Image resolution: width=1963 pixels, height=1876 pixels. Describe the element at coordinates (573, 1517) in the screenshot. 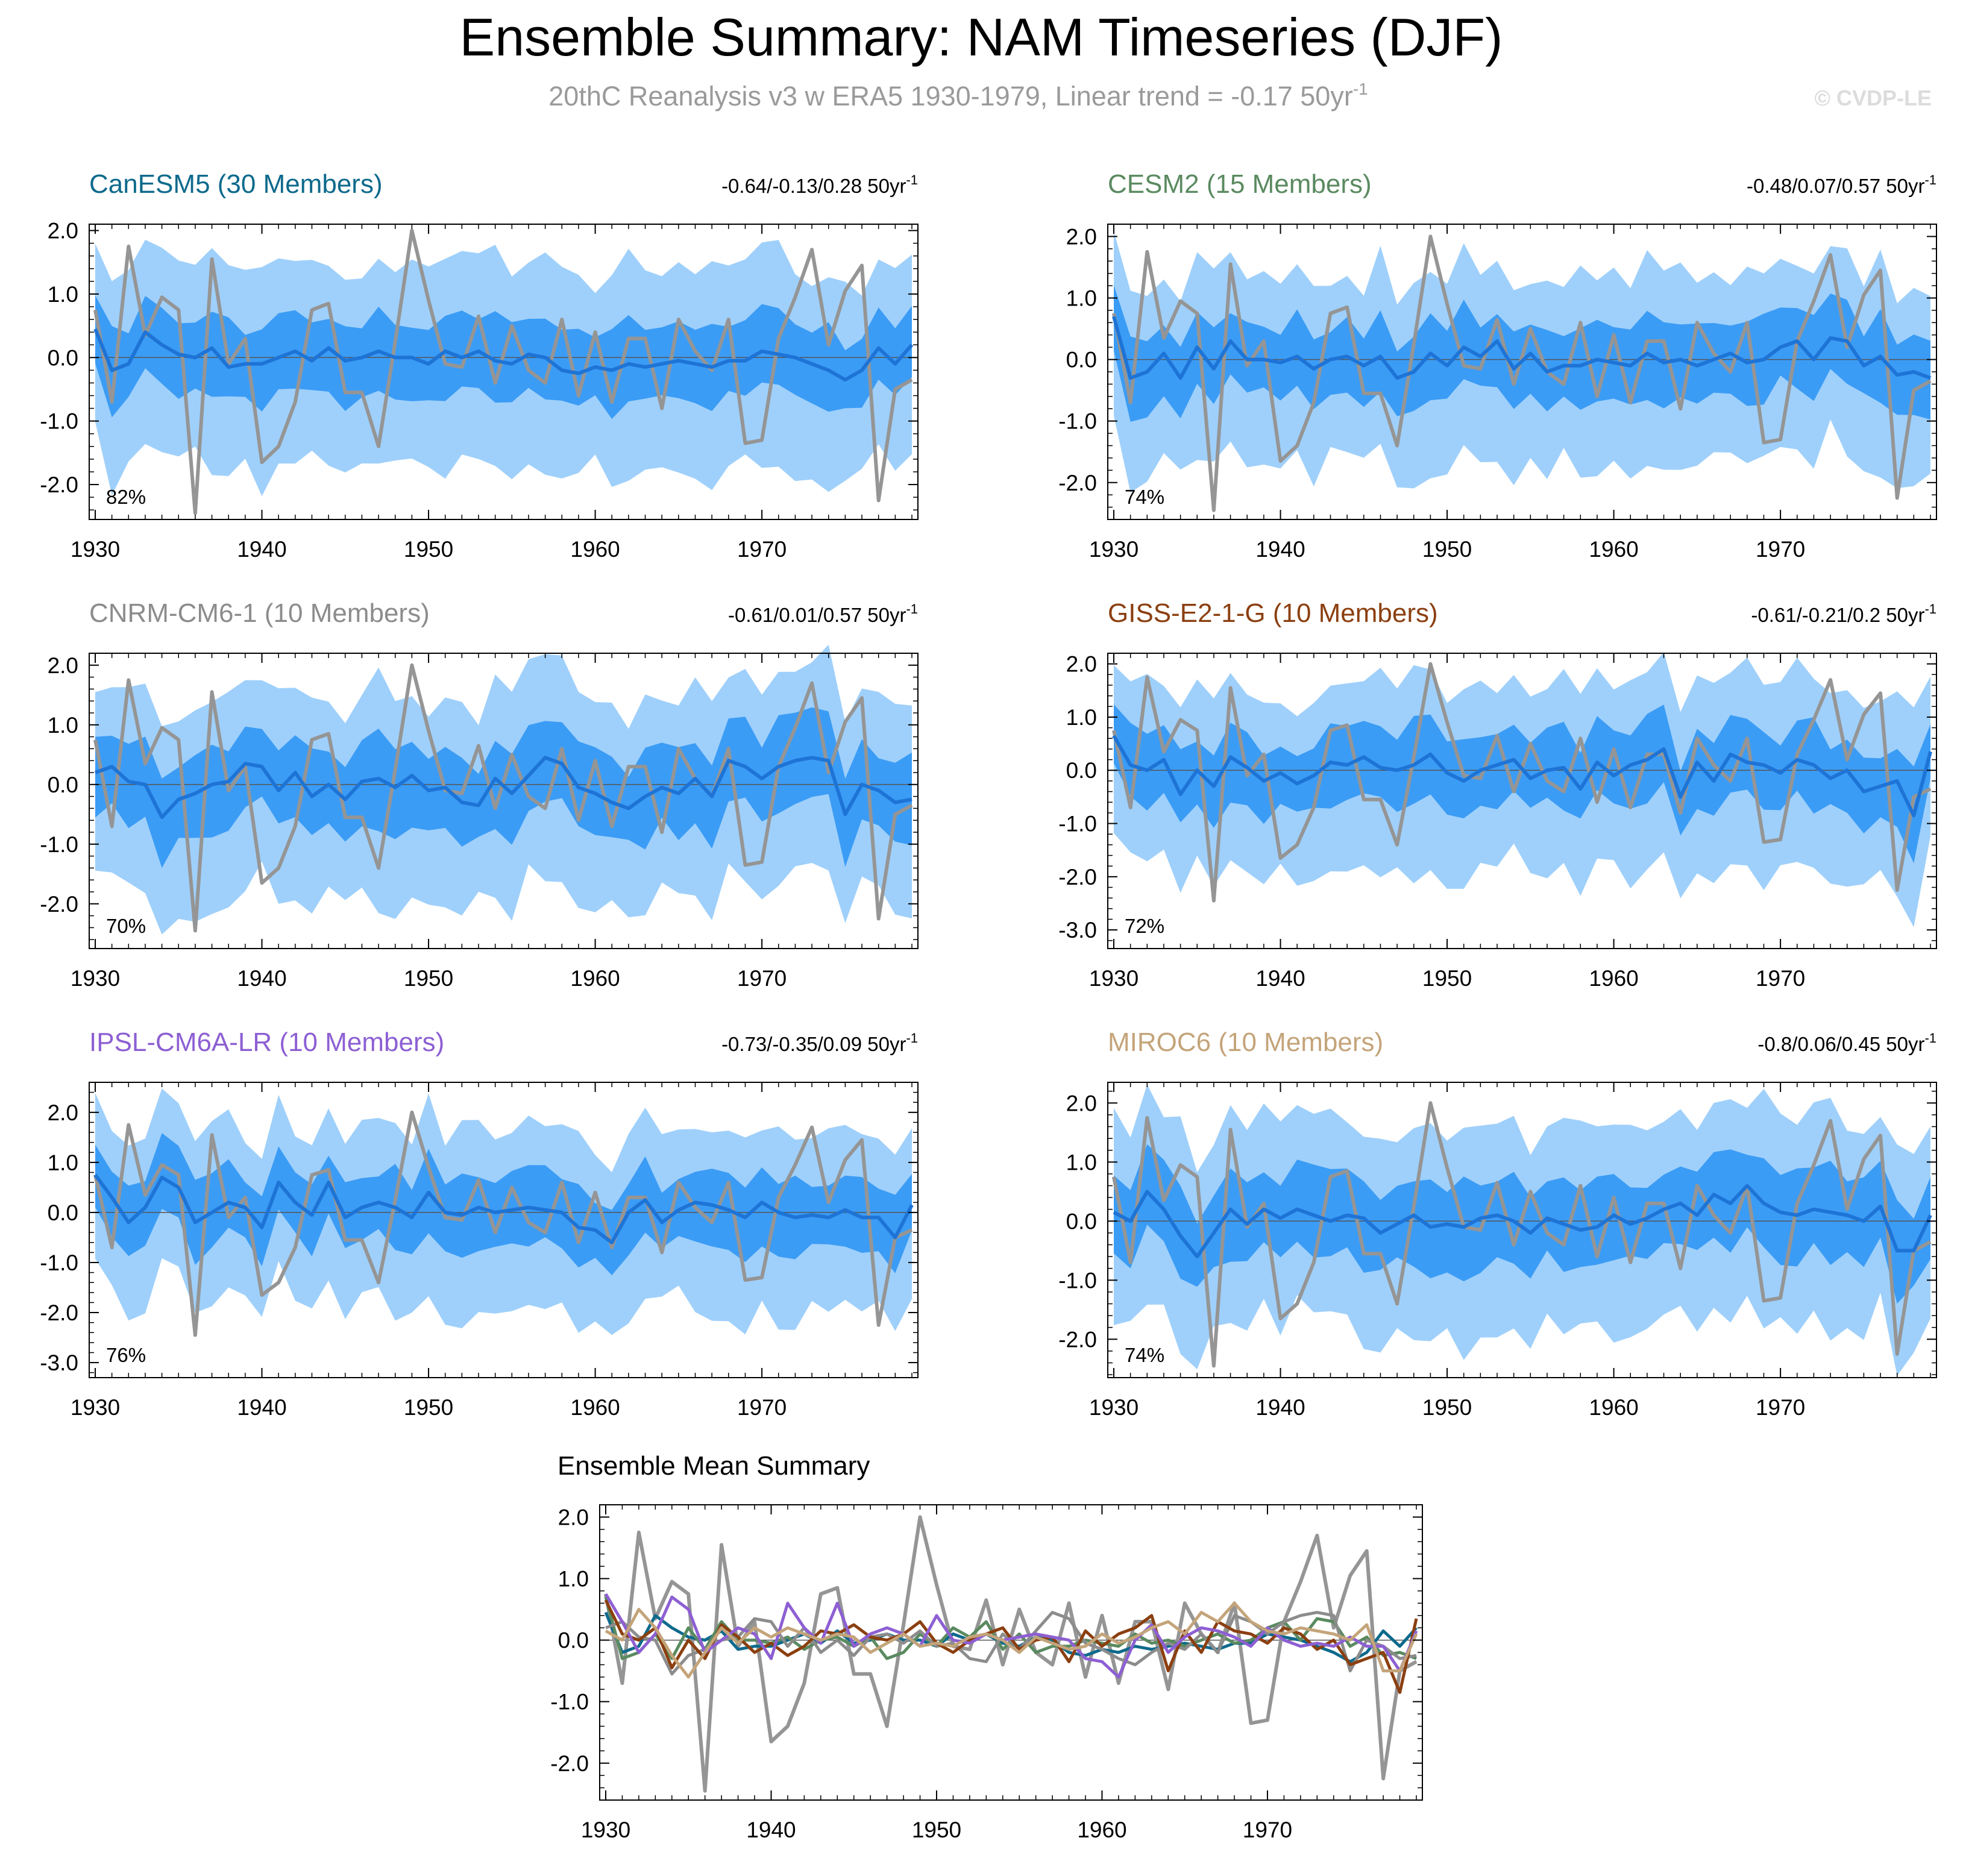

I see `summary-ytick-label: 2.0` at that location.